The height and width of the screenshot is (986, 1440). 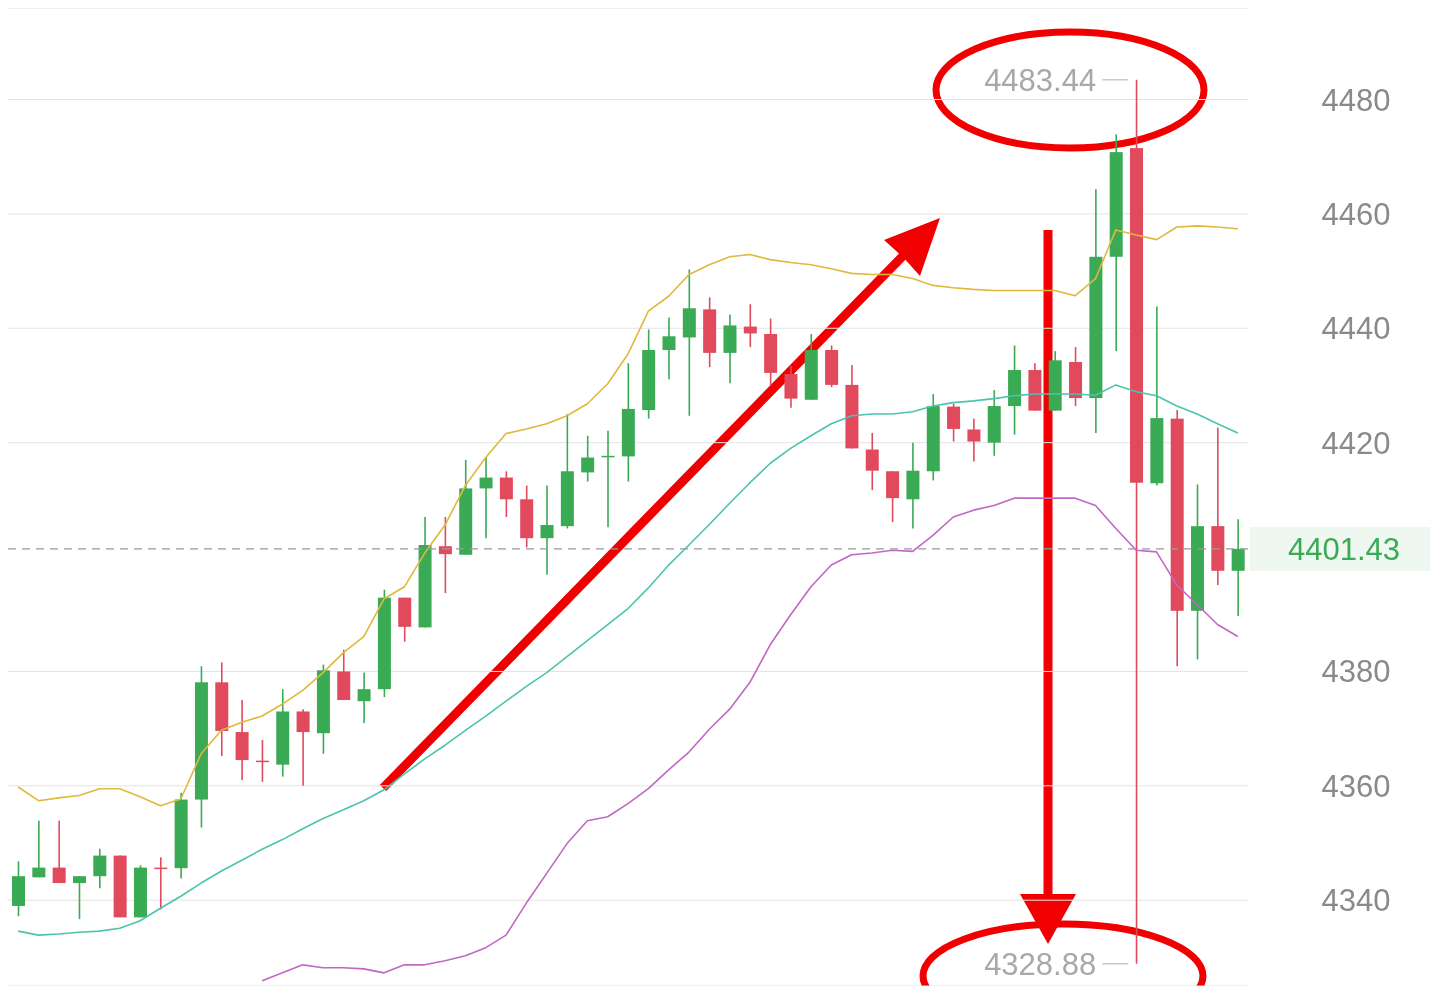 I want to click on y-tick-label: 4380, so click(x=1356, y=672).